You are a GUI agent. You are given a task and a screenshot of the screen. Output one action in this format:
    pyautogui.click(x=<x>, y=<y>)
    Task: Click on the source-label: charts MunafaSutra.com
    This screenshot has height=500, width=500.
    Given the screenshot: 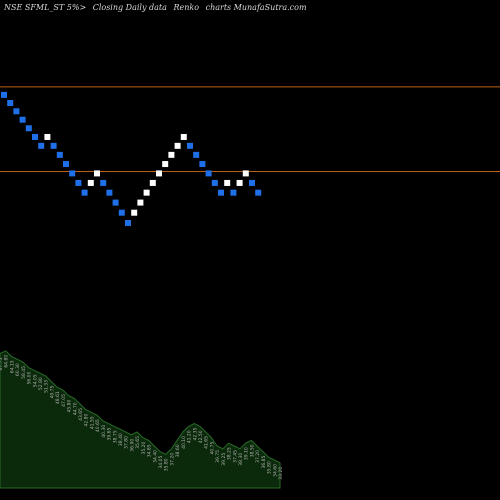 What is the action you would take?
    pyautogui.click(x=256, y=7)
    